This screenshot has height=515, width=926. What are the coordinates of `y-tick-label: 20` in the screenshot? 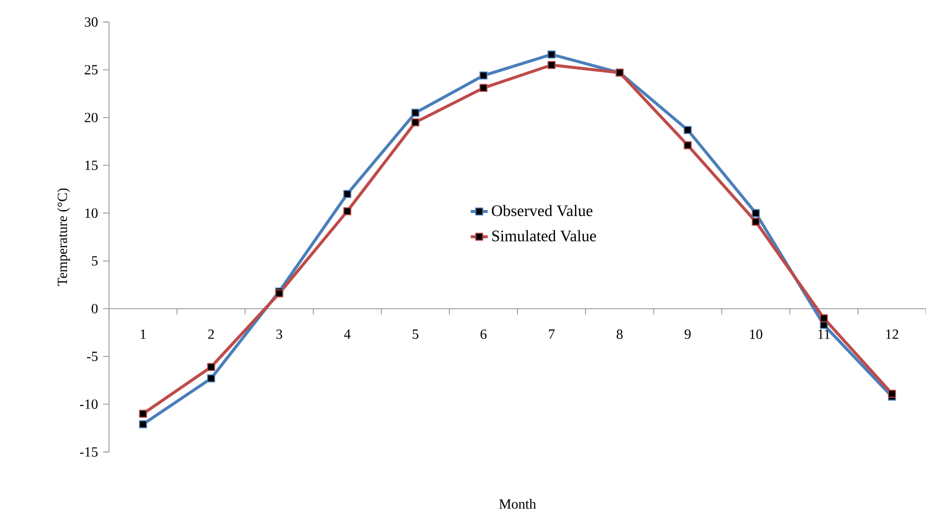 It's located at (91, 117).